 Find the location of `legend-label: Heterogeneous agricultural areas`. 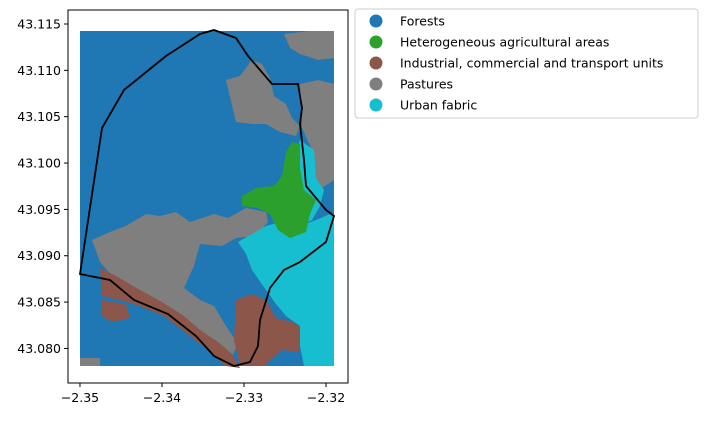

legend-label: Heterogeneous agricultural areas is located at coordinates (504, 42).